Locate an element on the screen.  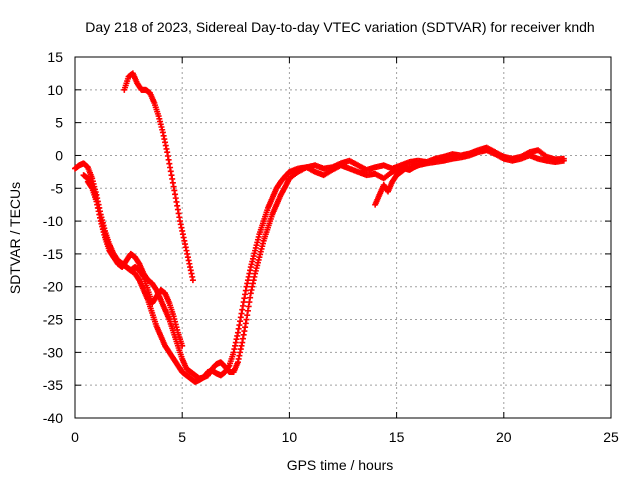
y-tick-label: 10 is located at coordinates (55, 90).